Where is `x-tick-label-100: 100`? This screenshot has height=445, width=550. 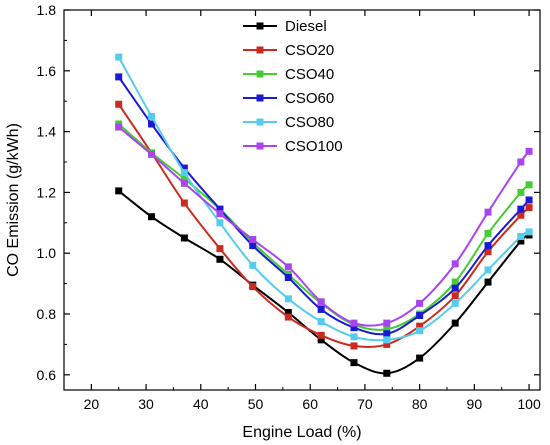 x-tick-label-100: 100 is located at coordinates (529, 404).